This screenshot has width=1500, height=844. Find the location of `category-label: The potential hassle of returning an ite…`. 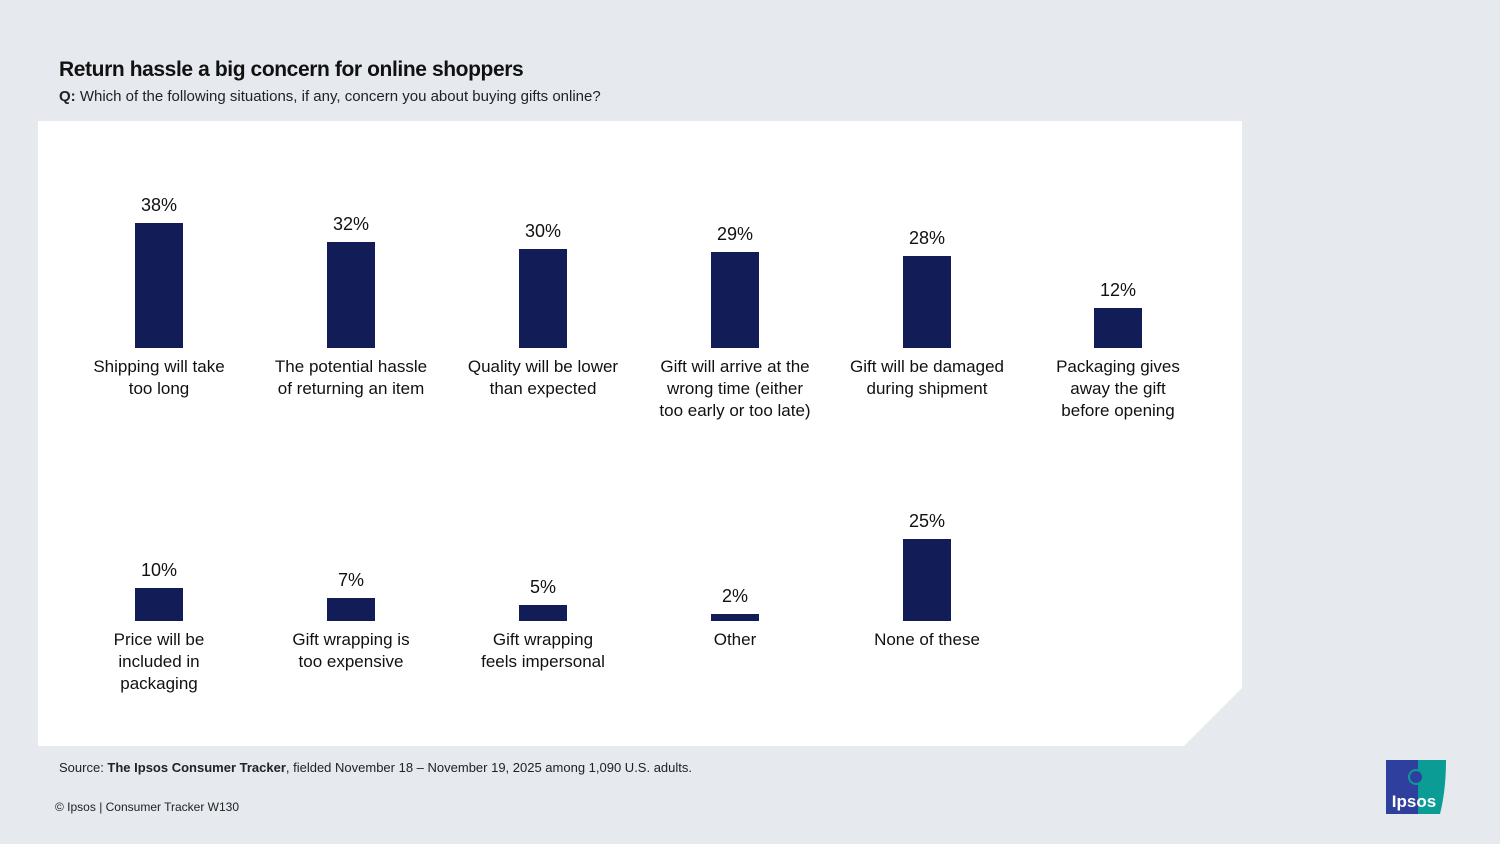

category-label: The potential hassle of returning an ite… is located at coordinates (351, 377).